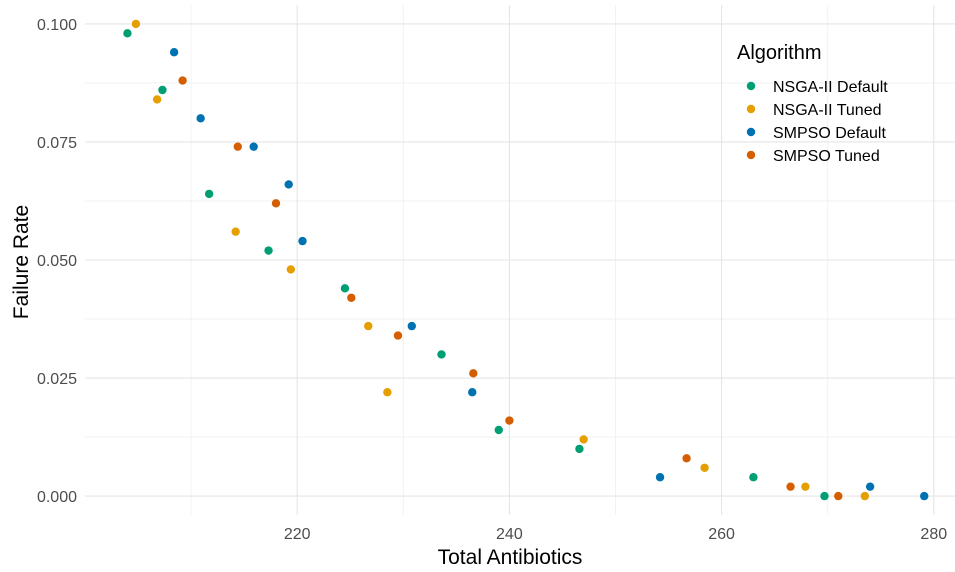 The width and height of the screenshot is (955, 572). Describe the element at coordinates (57, 497) in the screenshot. I see `y-tick-label: 0.000` at that location.